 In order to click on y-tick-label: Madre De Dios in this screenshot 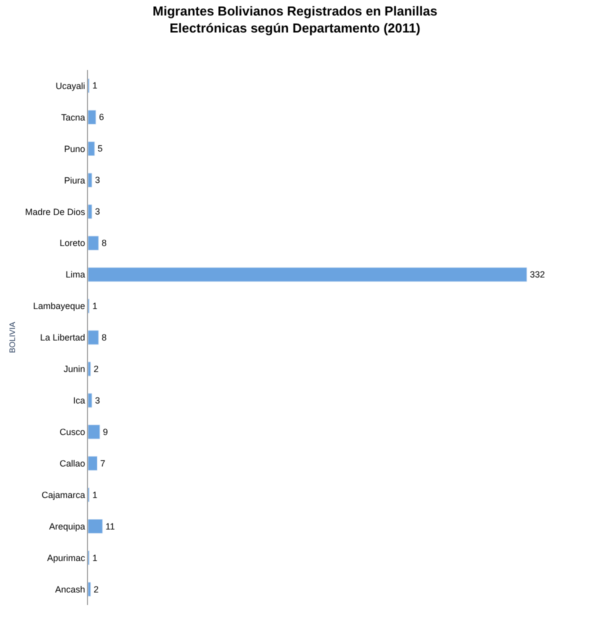, I will do `click(55, 211)`.